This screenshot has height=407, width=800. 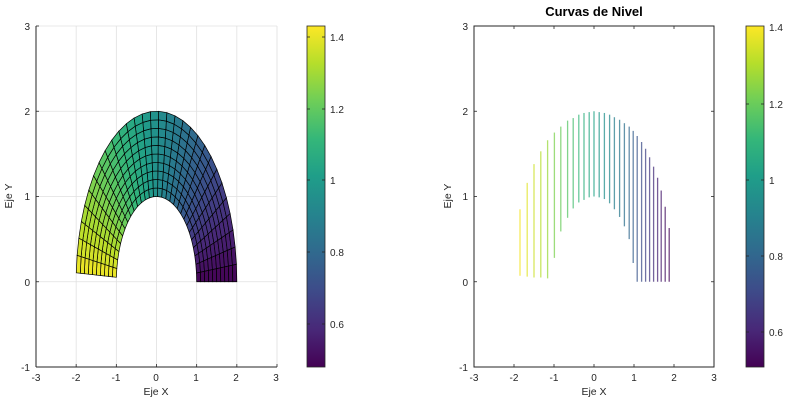 I want to click on left-x-axis-label: Eje X, so click(x=155, y=392).